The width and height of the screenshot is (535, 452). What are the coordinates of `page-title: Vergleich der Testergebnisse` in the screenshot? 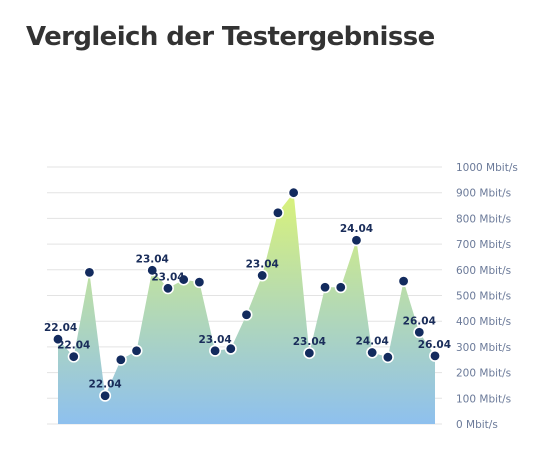 It's located at (230, 37).